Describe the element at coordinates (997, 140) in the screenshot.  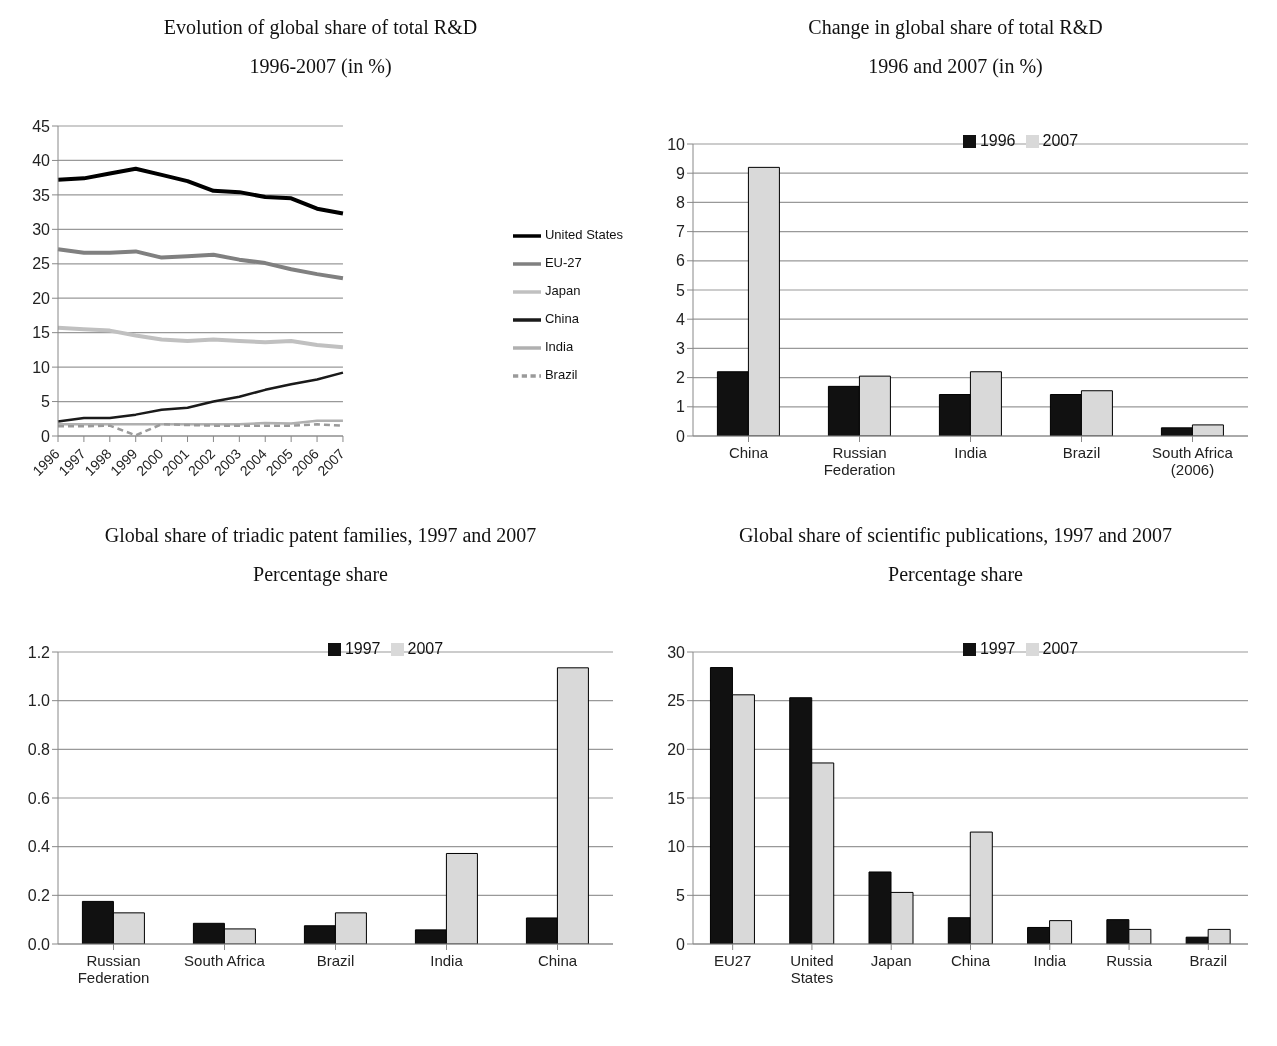
I see `legend-label: 1996` at that location.